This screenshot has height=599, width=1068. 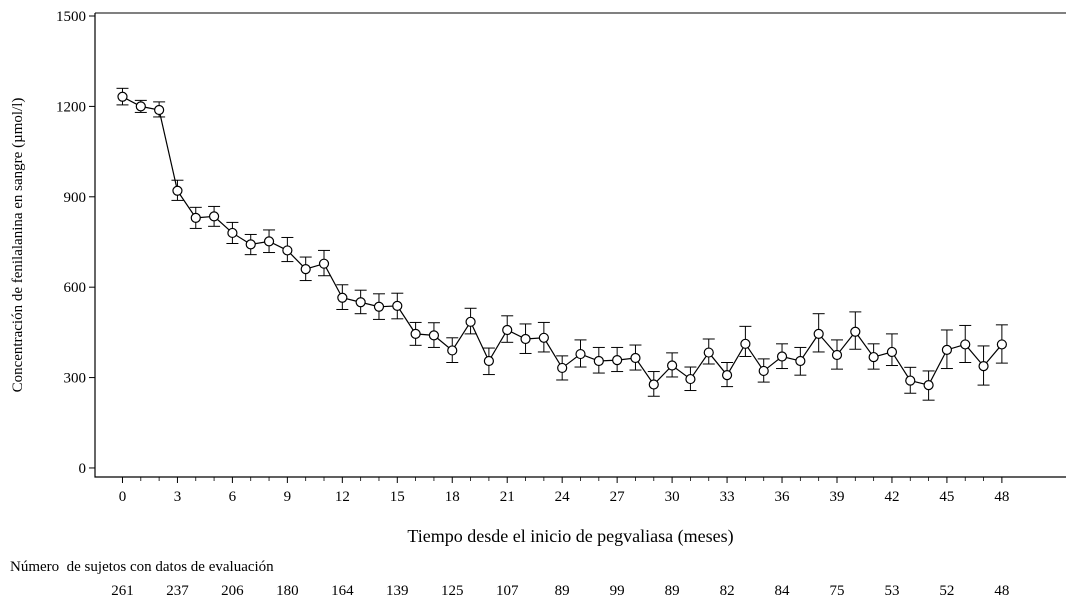 I want to click on x-tick-label: 30, so click(x=672, y=497).